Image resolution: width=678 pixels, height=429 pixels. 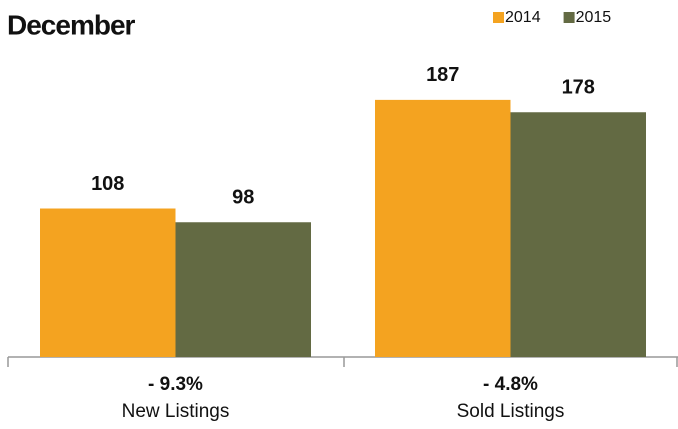 I want to click on value-label: 187, so click(x=442, y=75).